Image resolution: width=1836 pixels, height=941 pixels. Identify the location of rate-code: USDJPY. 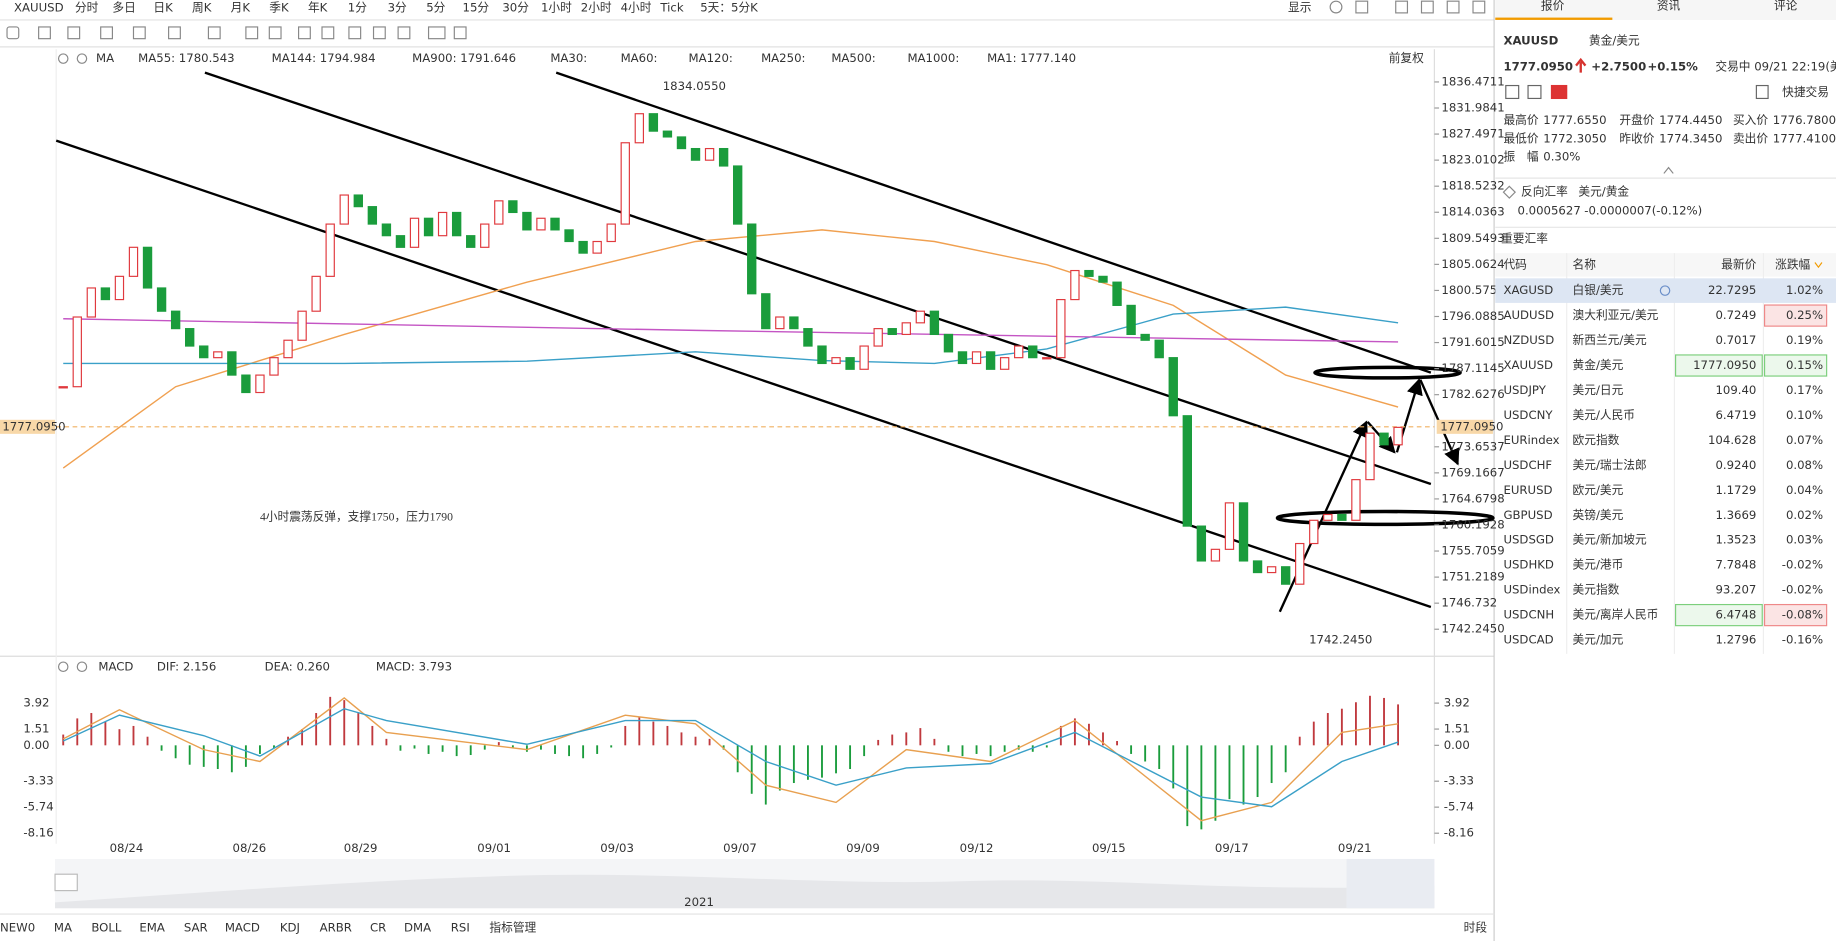
(1524, 390).